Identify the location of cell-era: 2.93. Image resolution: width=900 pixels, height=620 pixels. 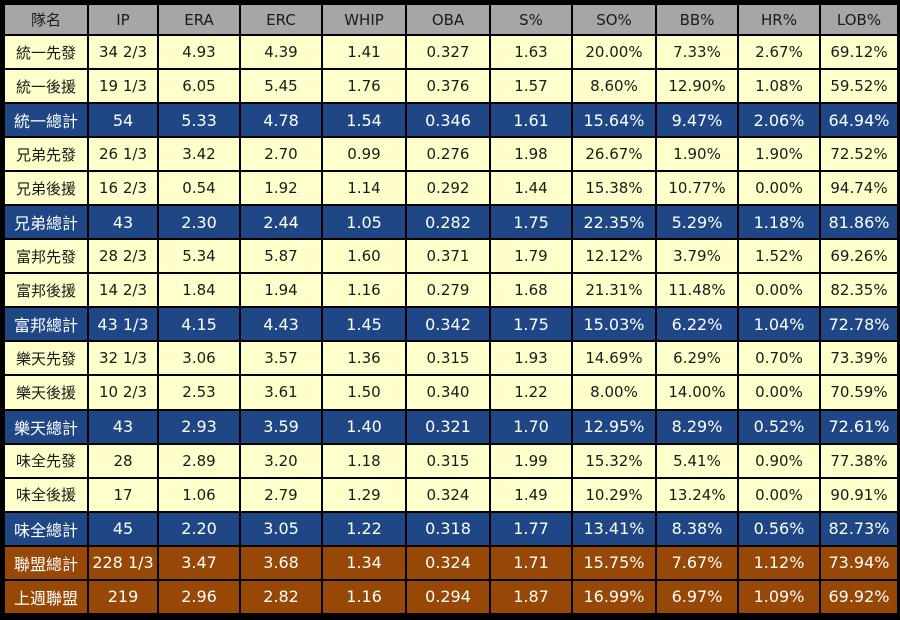
(199, 426).